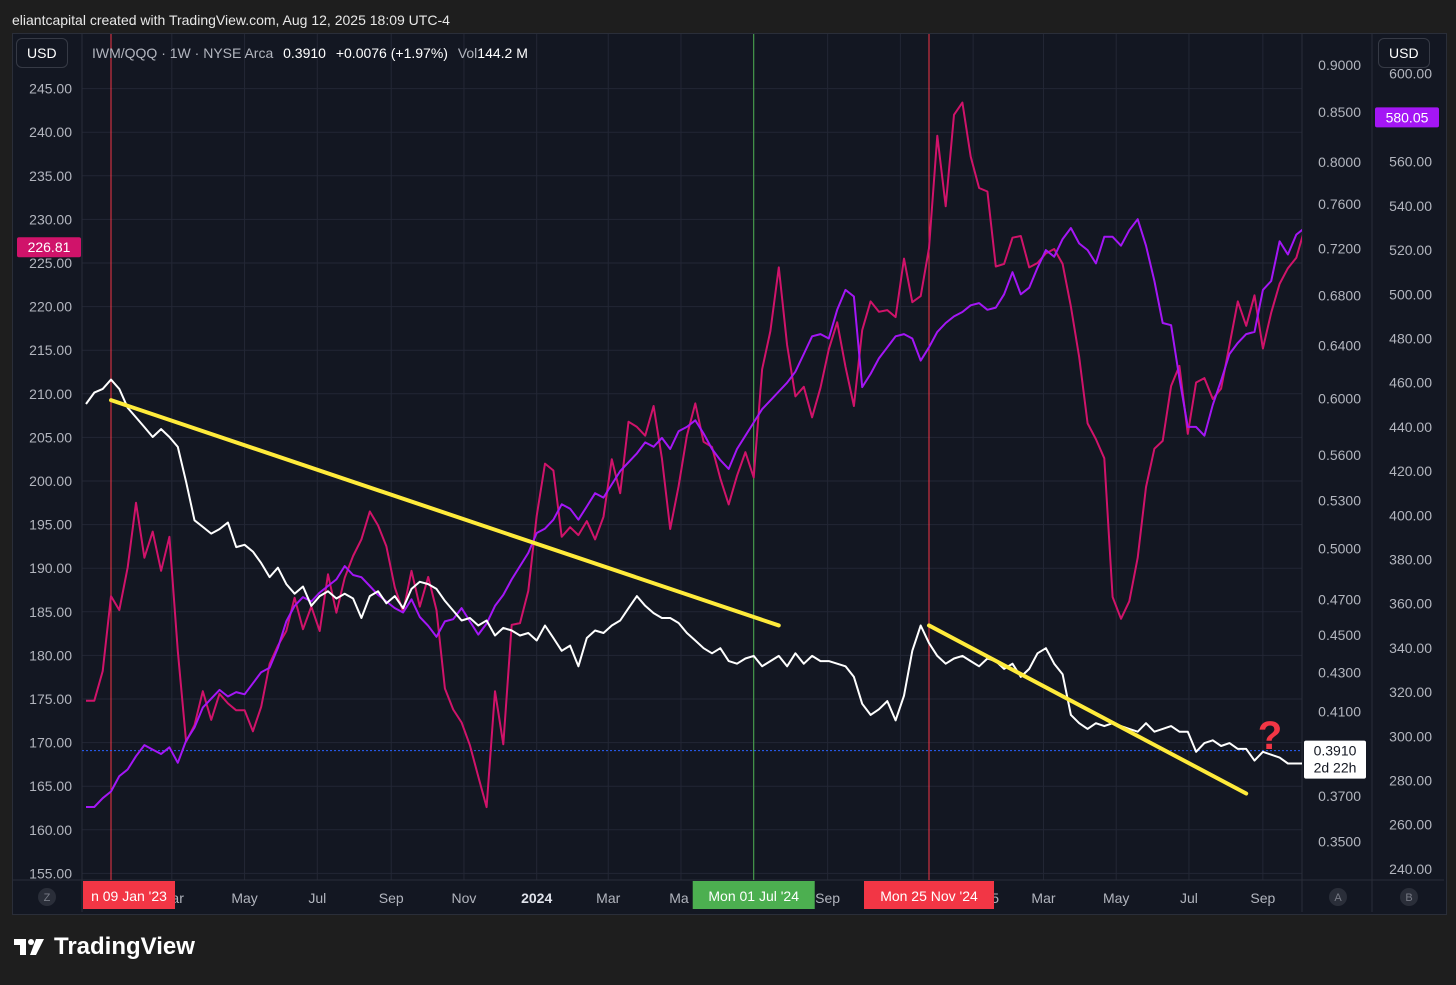 This screenshot has height=985, width=1456. Describe the element at coordinates (1339, 712) in the screenshot. I see `ratio-axis-tick-label: 0.4100` at that location.